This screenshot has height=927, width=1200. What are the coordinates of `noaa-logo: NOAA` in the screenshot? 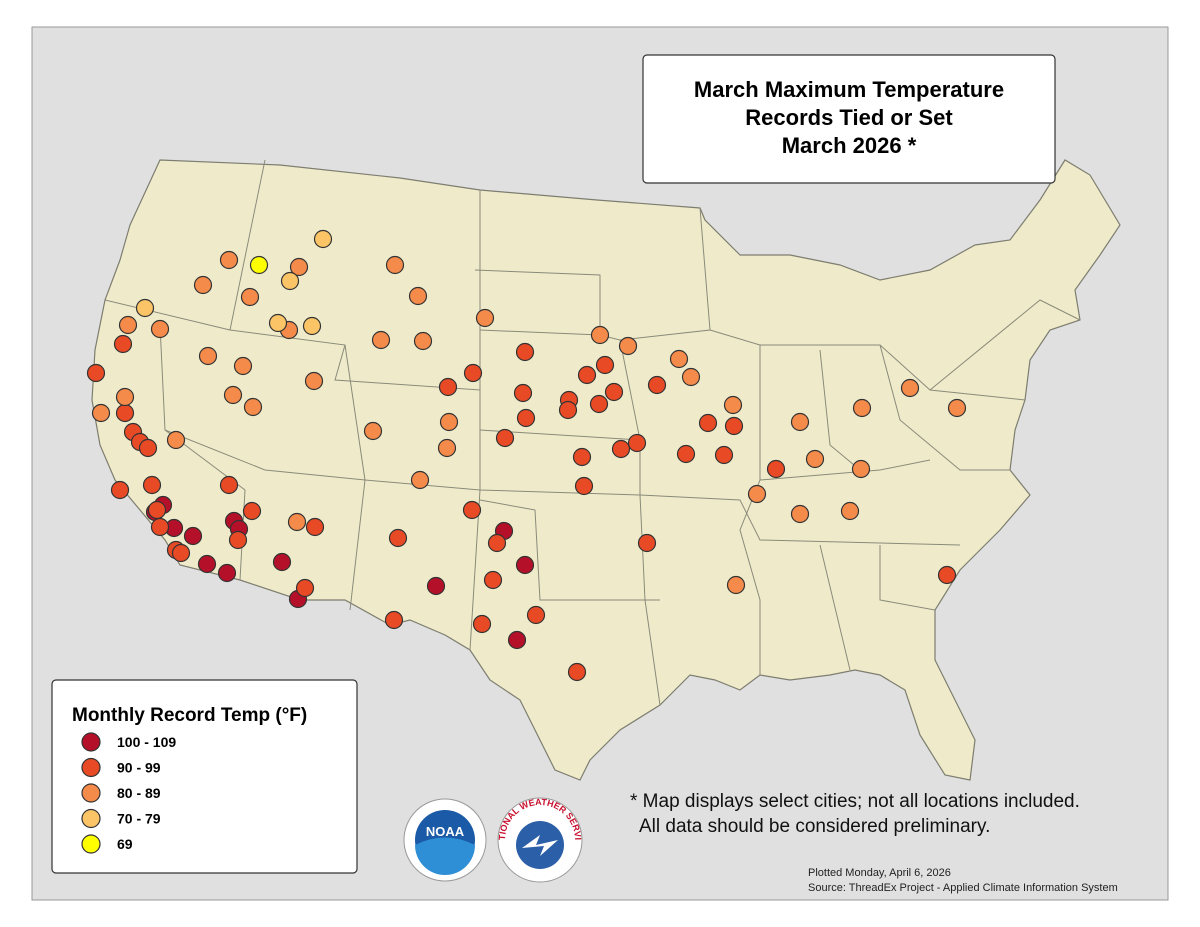 It's located at (445, 840).